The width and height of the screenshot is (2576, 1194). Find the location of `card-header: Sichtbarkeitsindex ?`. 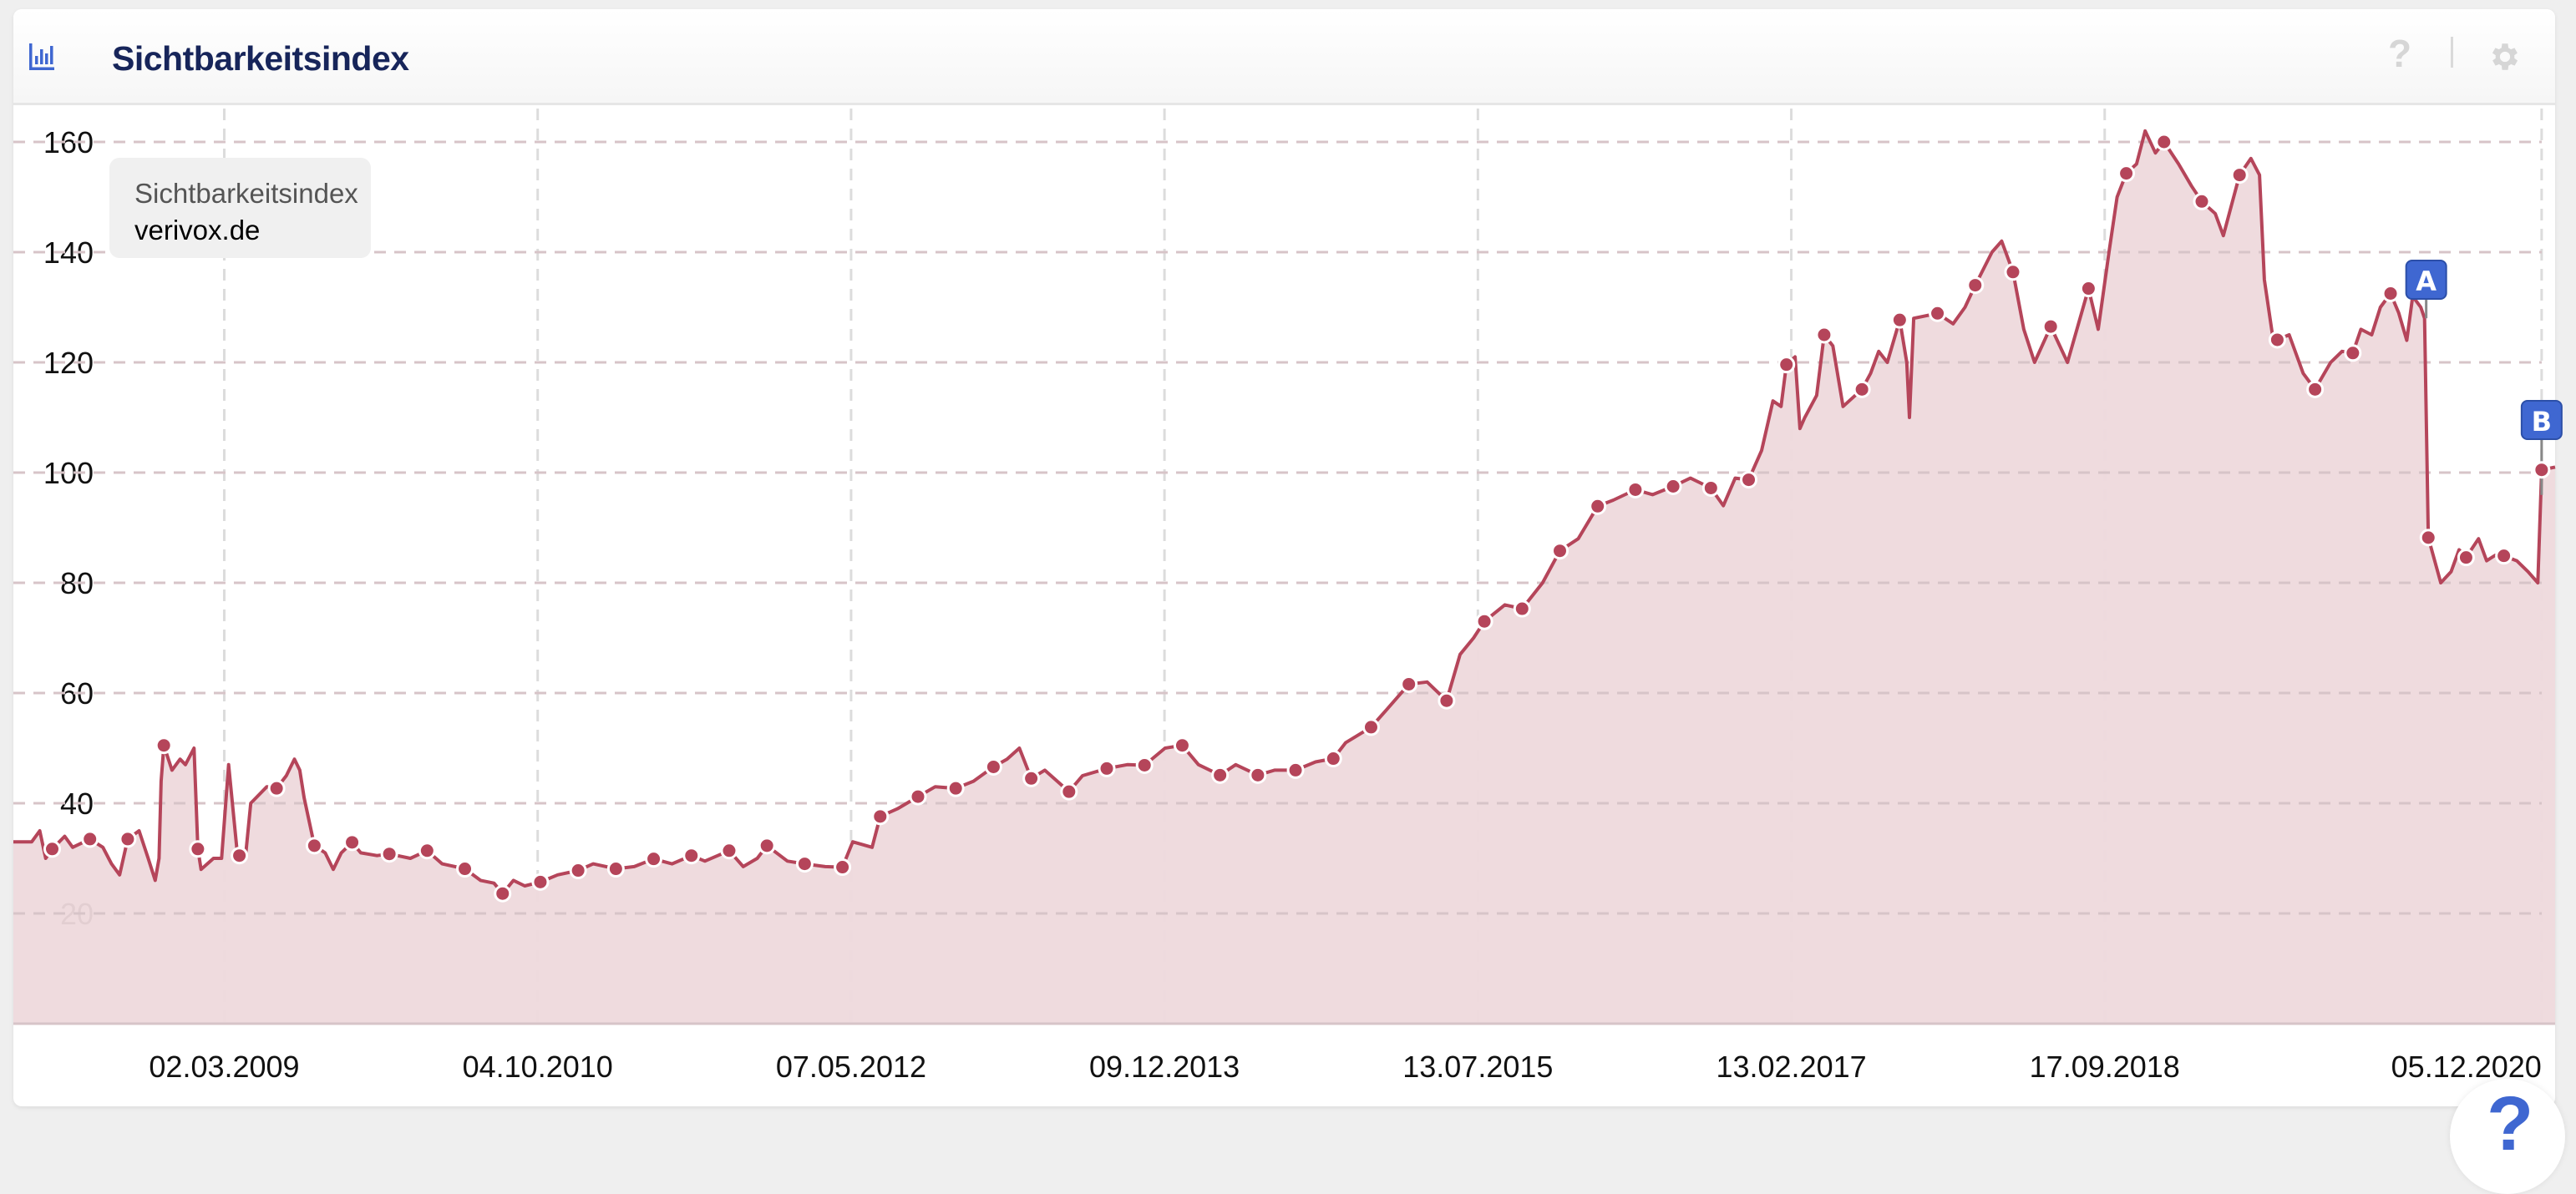

card-header: Sichtbarkeitsindex ? is located at coordinates (1284, 57).